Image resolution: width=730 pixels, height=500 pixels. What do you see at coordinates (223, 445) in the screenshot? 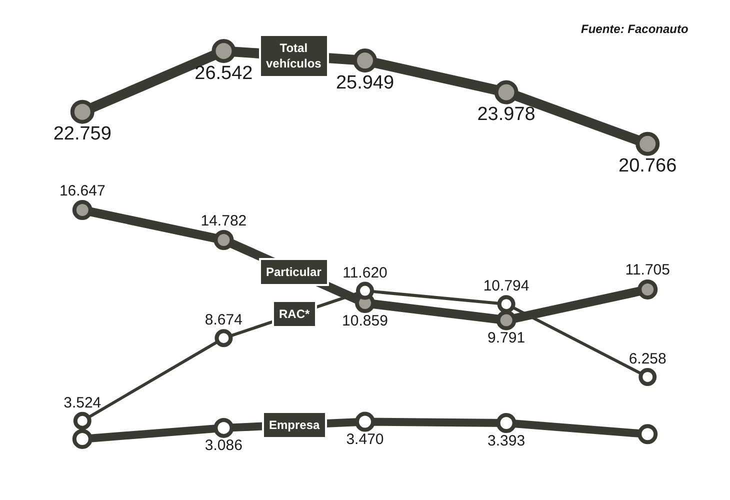
I see `data-label: 3.086` at bounding box center [223, 445].